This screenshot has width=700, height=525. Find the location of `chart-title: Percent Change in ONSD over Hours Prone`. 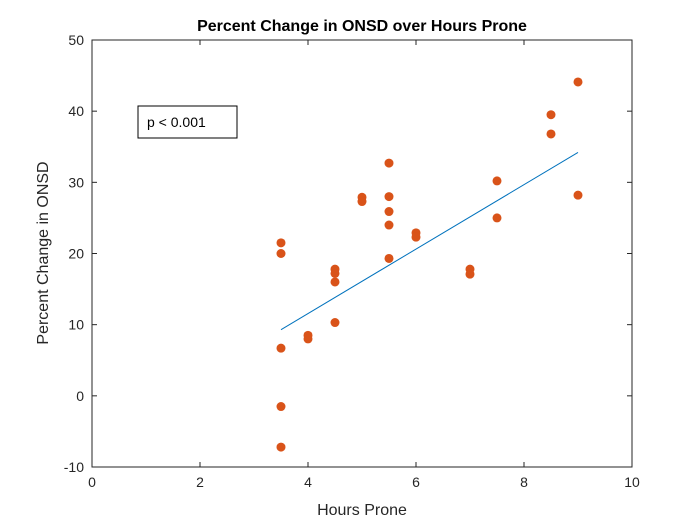

chart-title: Percent Change in ONSD over Hours Prone is located at coordinates (362, 26).